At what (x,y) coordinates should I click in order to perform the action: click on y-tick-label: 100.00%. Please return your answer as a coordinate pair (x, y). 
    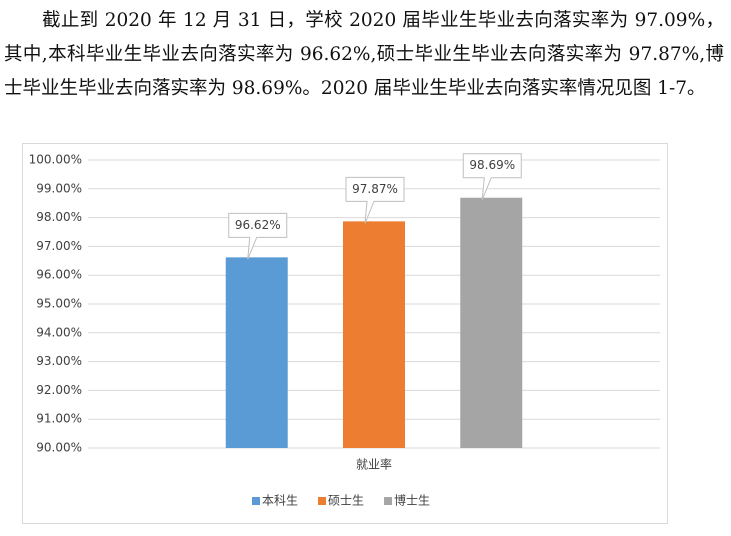
    Looking at the image, I should click on (55, 160).